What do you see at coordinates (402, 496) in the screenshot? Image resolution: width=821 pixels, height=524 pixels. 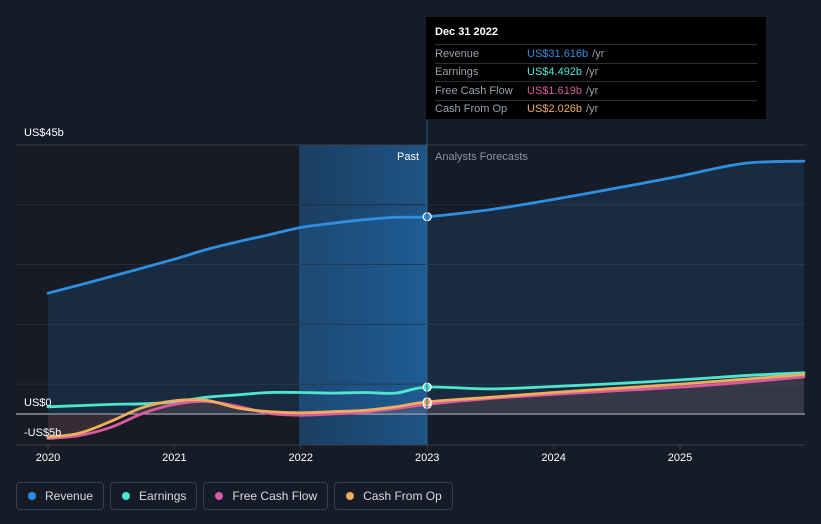 I see `legend-label: Cash From Op` at bounding box center [402, 496].